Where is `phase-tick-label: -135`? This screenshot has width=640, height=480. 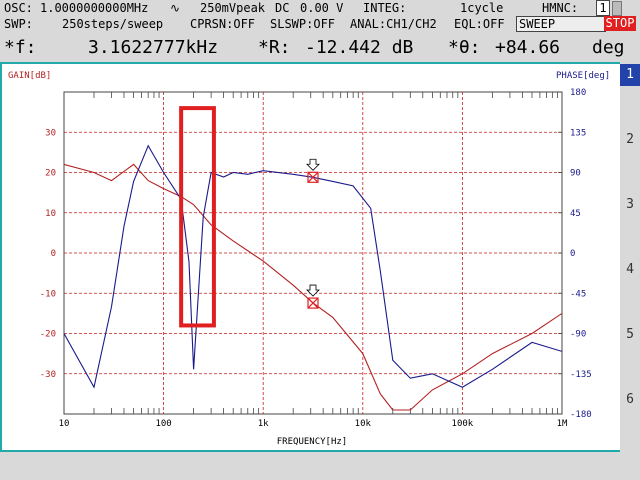
phase-tick-label: -135 is located at coordinates (581, 375).